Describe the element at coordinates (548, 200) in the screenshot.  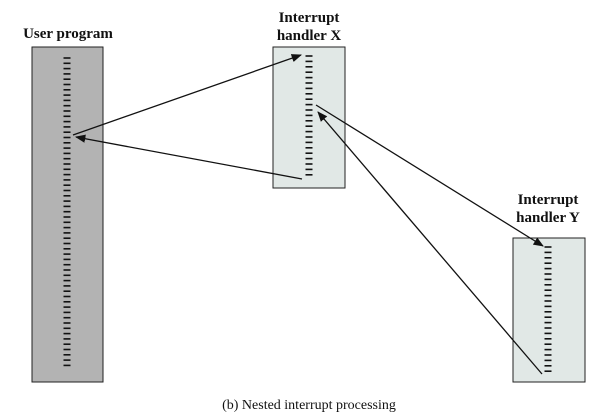
I see `handler-y-title-line-1: Interrupt` at that location.